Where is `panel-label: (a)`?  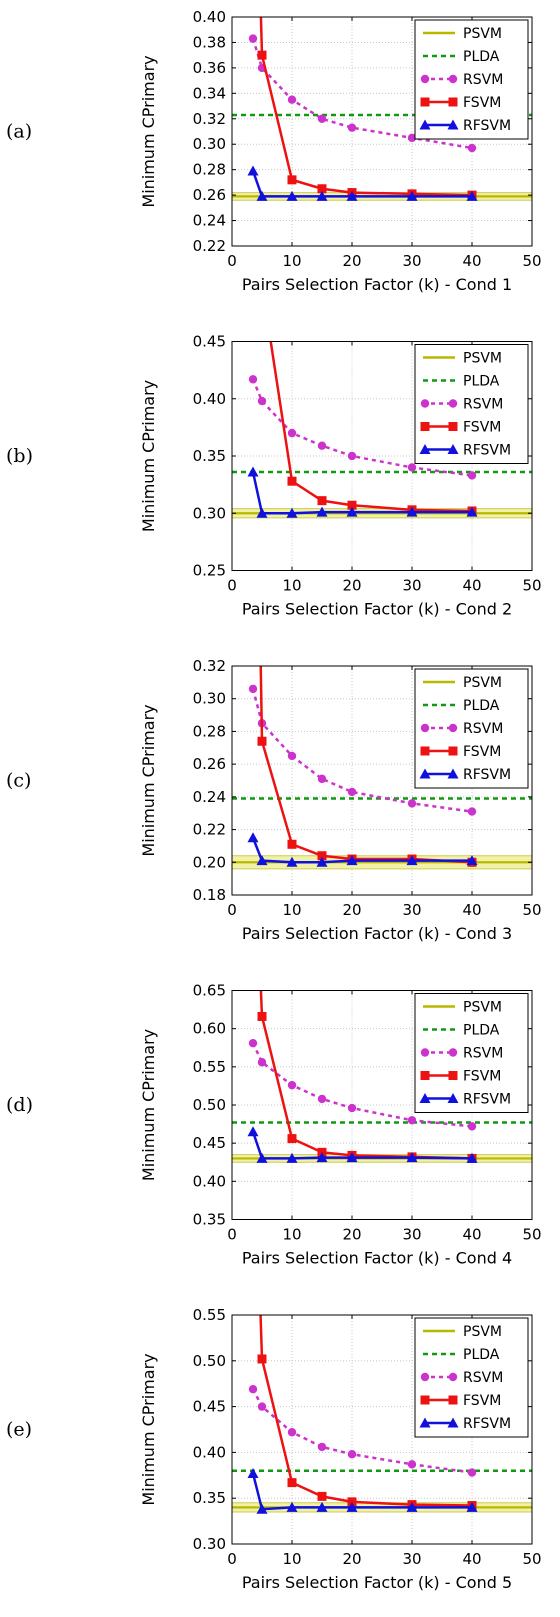
panel-label: (a) is located at coordinates (19, 132).